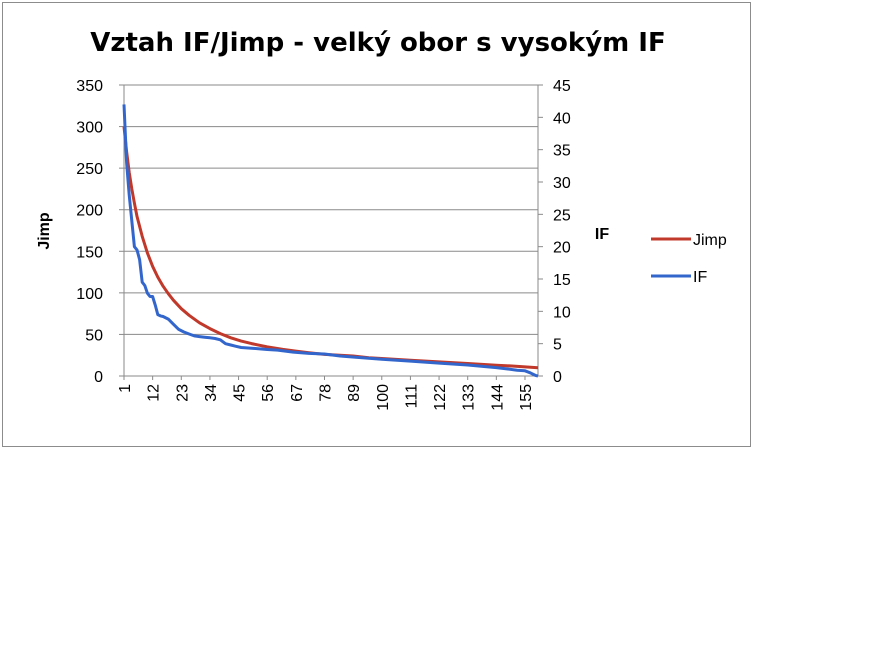 Image resolution: width=882 pixels, height=646 pixels. Describe the element at coordinates (440, 397) in the screenshot. I see `x-tick-label: 122` at that location.